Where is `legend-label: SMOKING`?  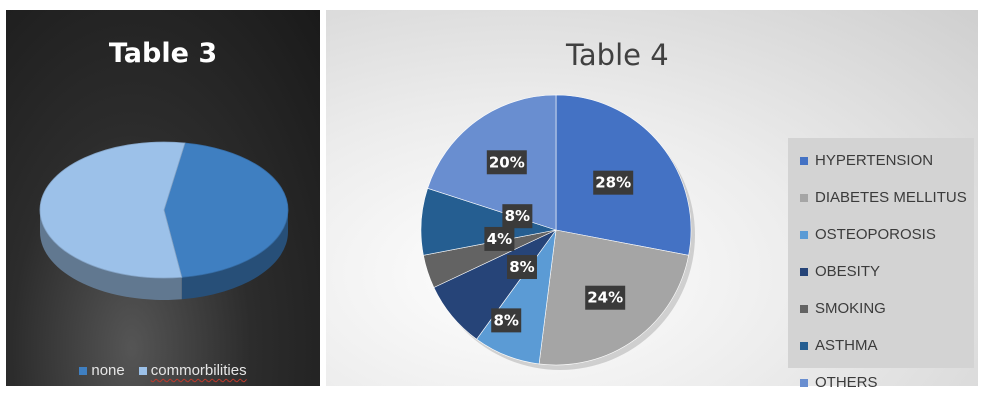 legend-label: SMOKING is located at coordinates (850, 308).